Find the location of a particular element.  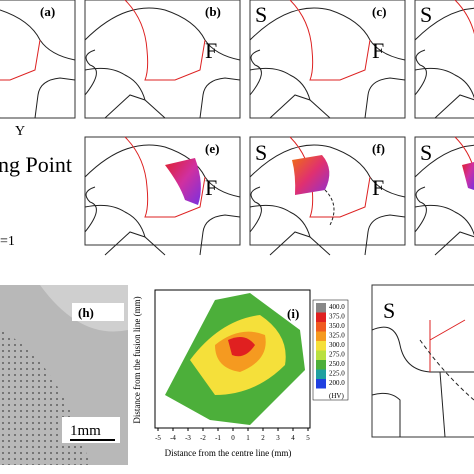

x-tick-label: 2 is located at coordinates (263, 438).